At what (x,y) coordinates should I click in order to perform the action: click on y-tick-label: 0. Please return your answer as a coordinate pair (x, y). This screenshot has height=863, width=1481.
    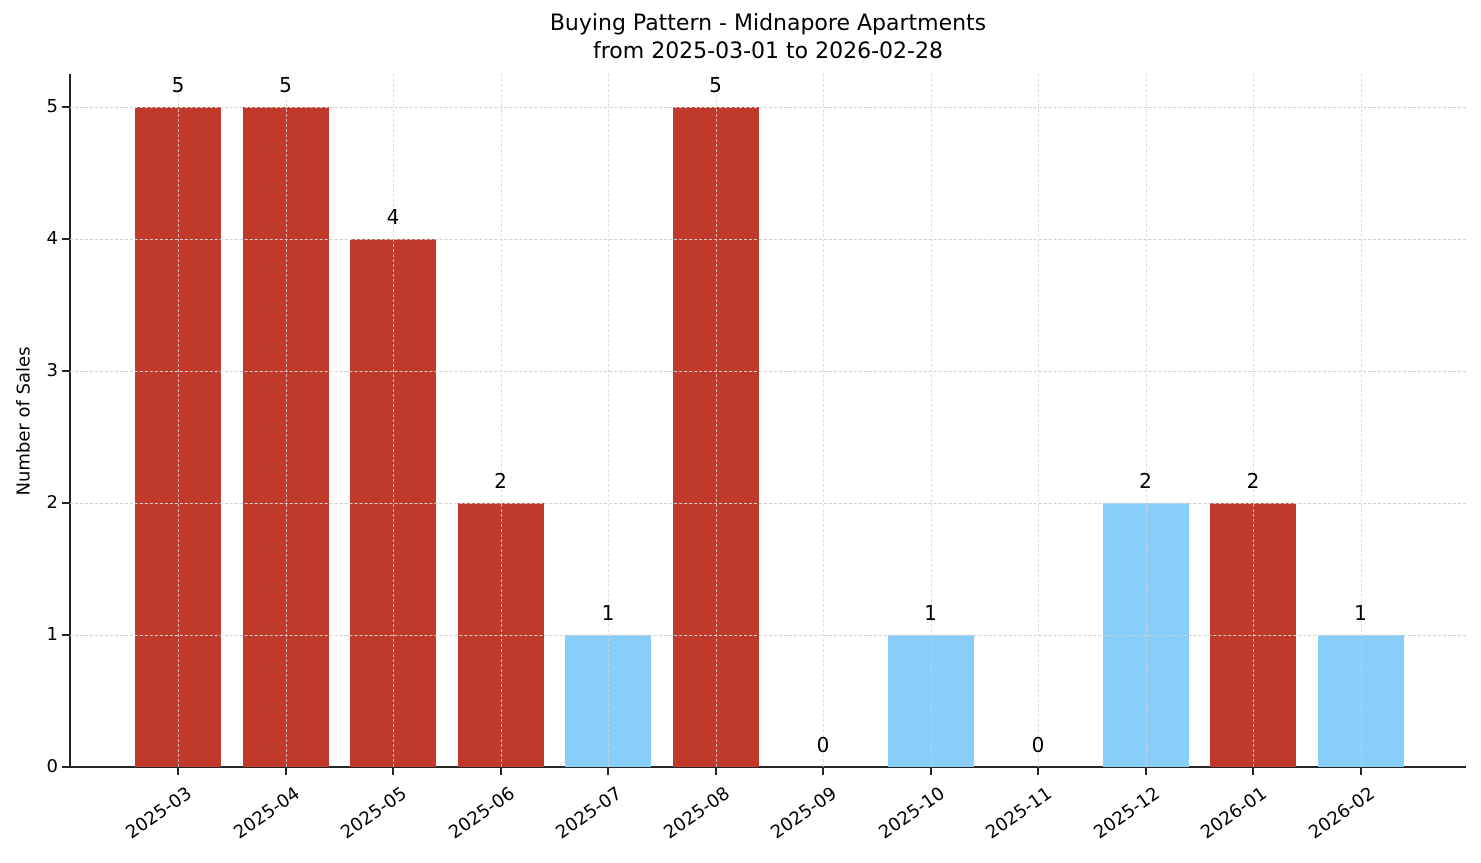
    Looking at the image, I should click on (52, 766).